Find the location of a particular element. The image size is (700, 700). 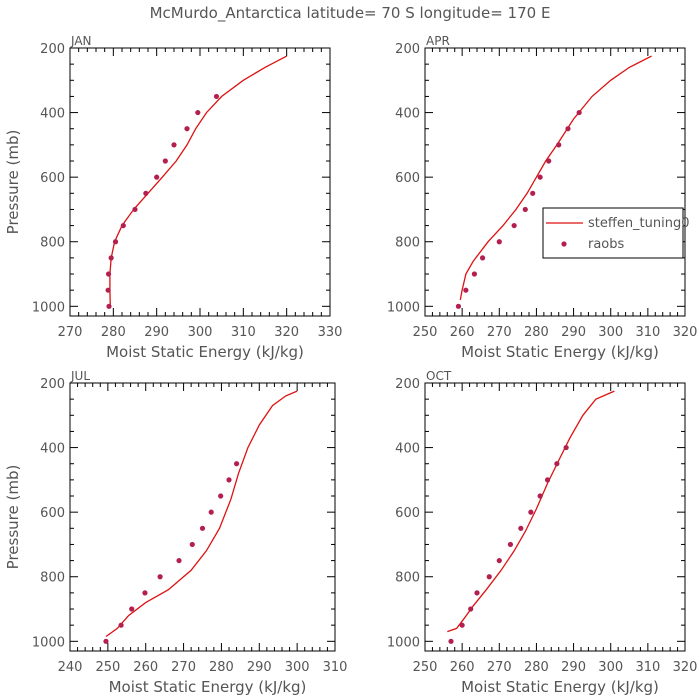

series-line-steffen_tuning0 is located at coordinates (555, 178).